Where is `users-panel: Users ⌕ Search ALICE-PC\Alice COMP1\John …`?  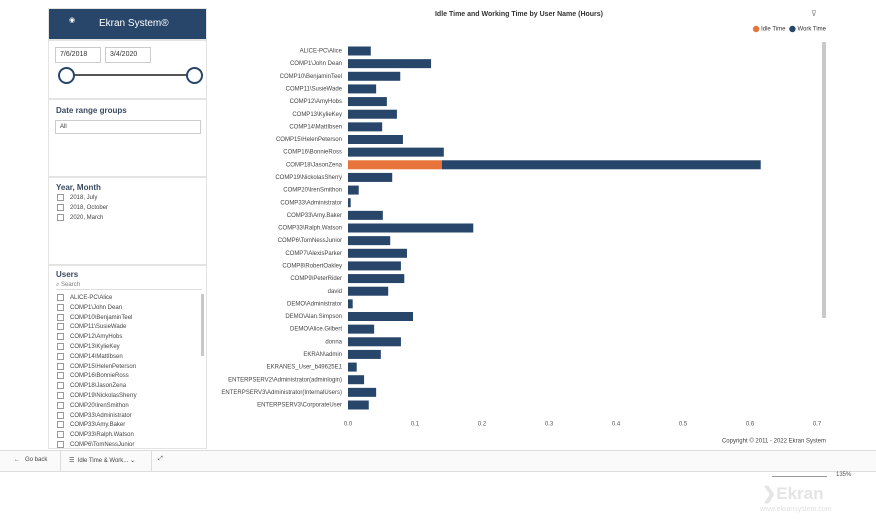 users-panel: Users ⌕ Search ALICE-PC\Alice COMP1\John … is located at coordinates (127, 357).